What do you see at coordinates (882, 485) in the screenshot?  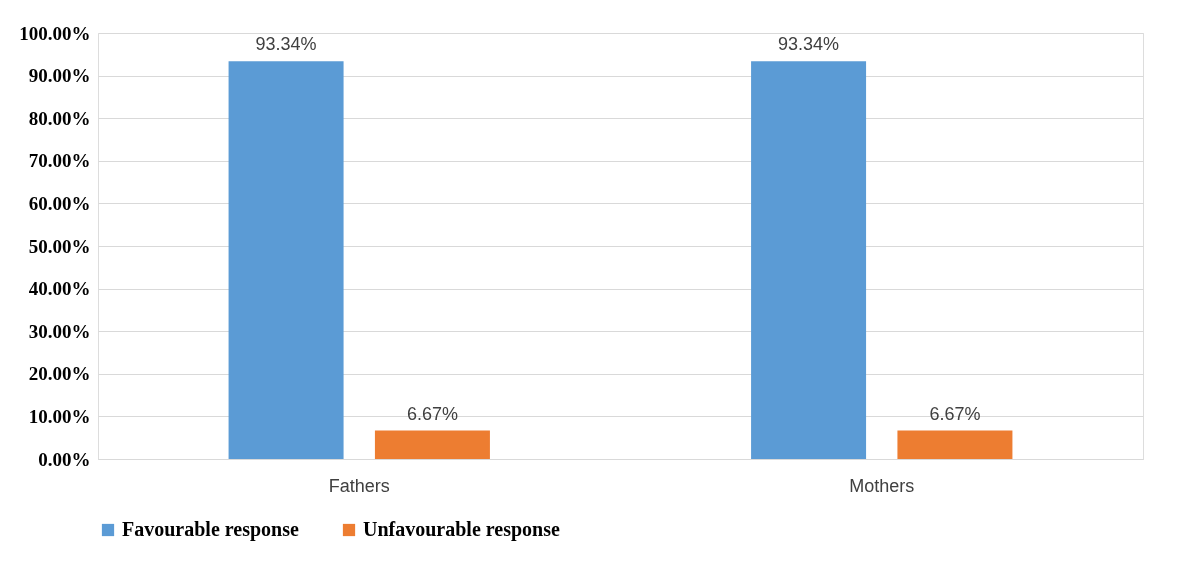 I see `x-tick-label: Mothers` at bounding box center [882, 485].